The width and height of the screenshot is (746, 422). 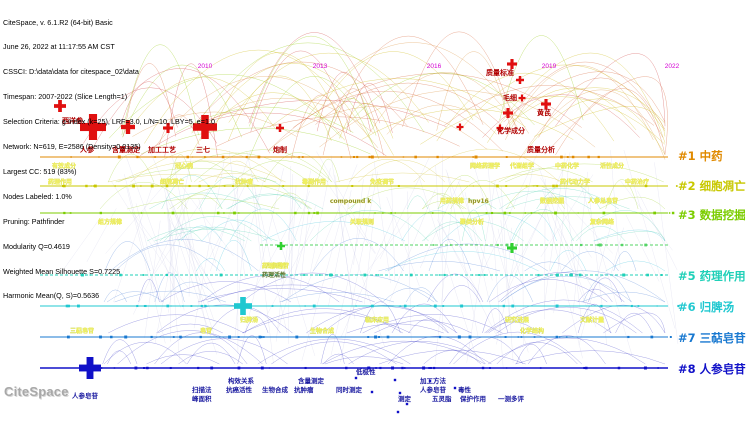 What do you see at coordinates (243, 306) in the screenshot?
I see `keyword-node-large` at bounding box center [243, 306].